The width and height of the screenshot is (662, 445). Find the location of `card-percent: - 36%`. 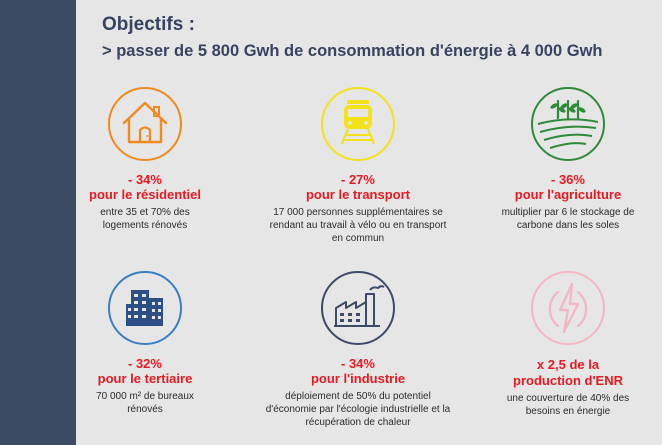

card-percent: - 36% is located at coordinates (568, 179).